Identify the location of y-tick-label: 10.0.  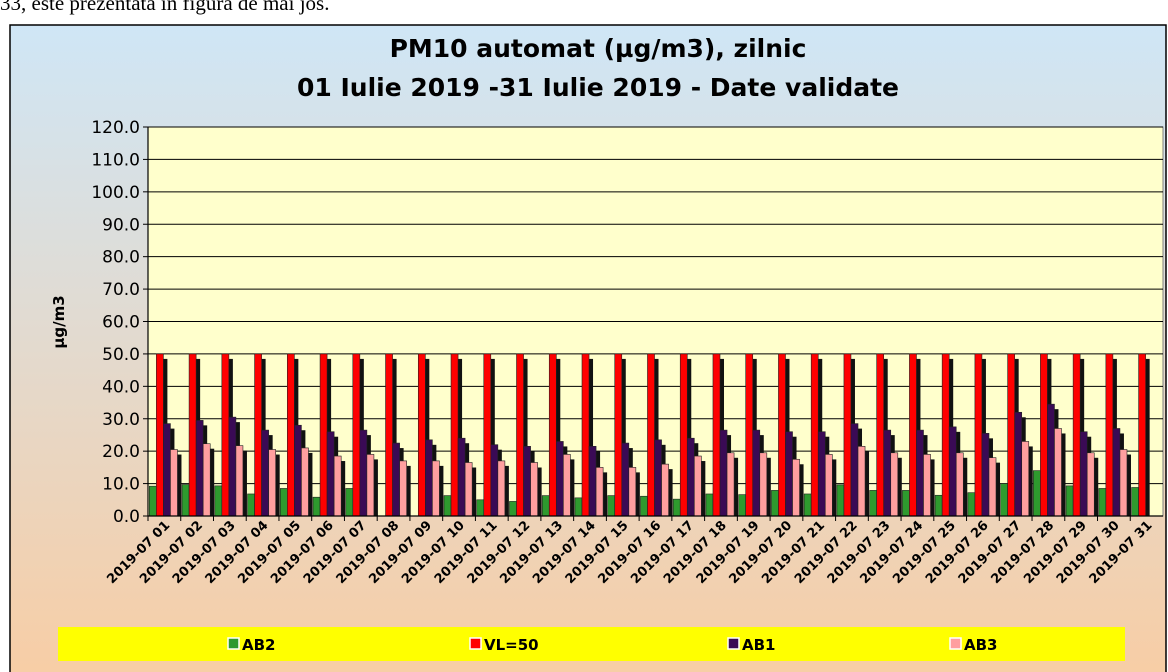
(121, 485).